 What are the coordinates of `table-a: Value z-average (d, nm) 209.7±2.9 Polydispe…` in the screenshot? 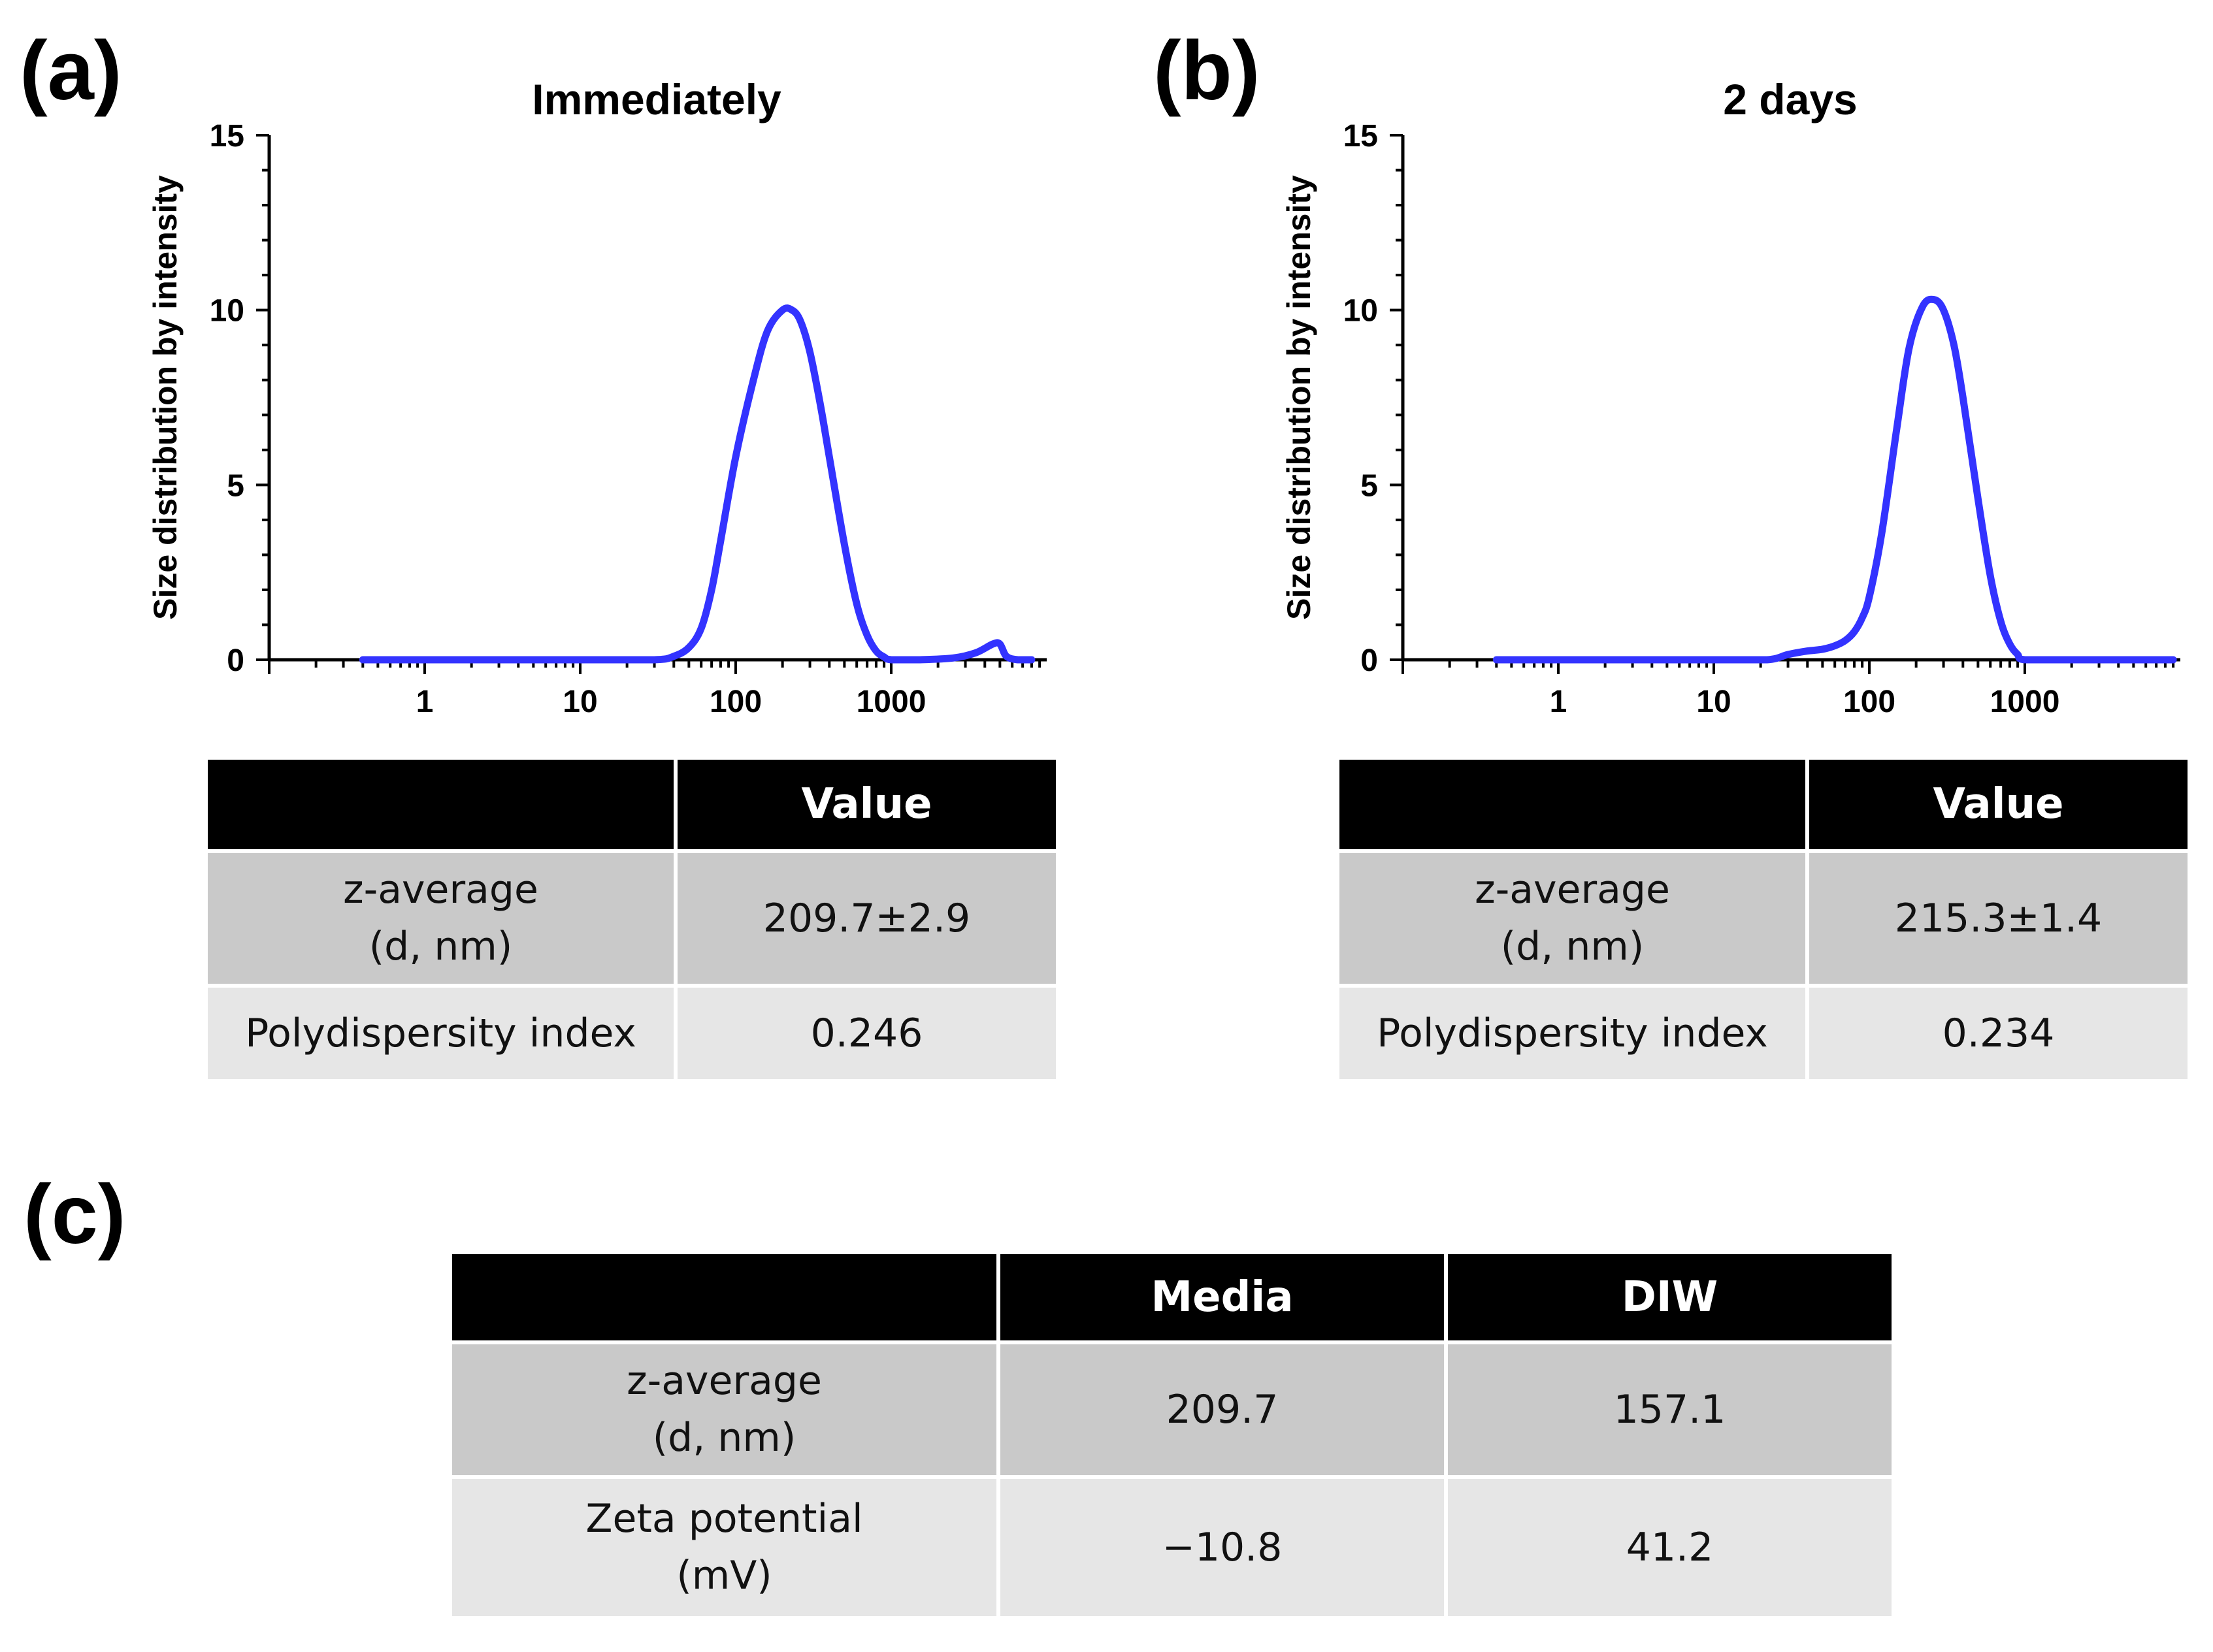 It's located at (632, 919).